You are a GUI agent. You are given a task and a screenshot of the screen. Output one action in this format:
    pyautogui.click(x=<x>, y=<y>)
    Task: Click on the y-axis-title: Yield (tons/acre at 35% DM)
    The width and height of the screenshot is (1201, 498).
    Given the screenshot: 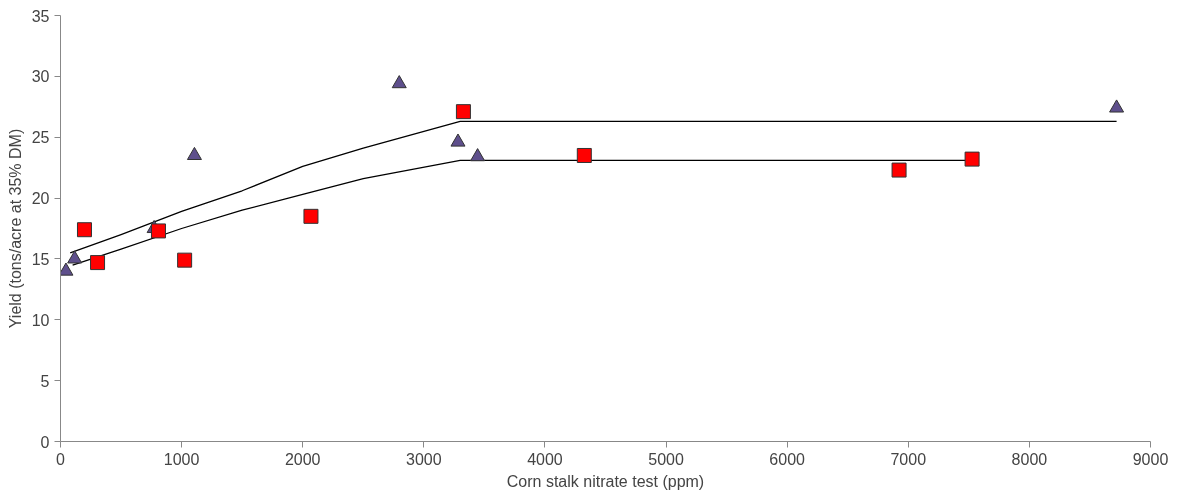 What is the action you would take?
    pyautogui.click(x=15, y=228)
    